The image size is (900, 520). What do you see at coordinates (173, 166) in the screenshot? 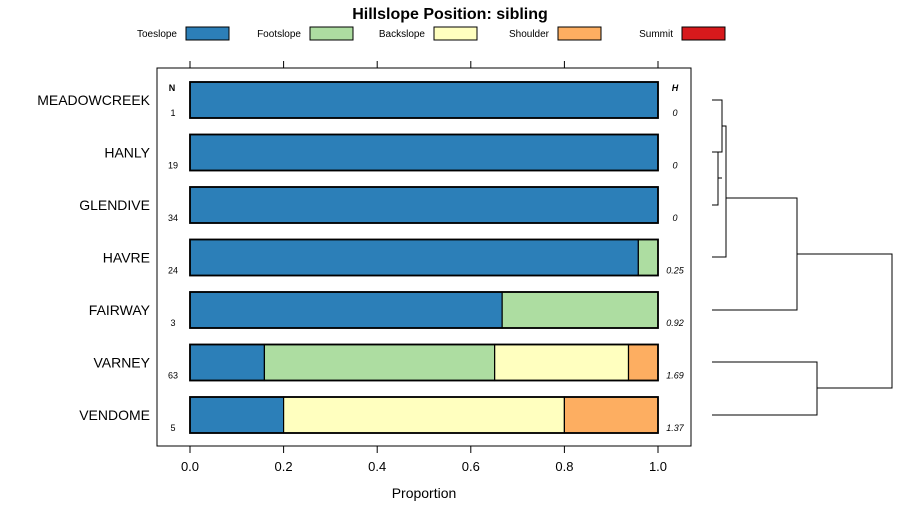
I see `n-value: 19` at bounding box center [173, 166].